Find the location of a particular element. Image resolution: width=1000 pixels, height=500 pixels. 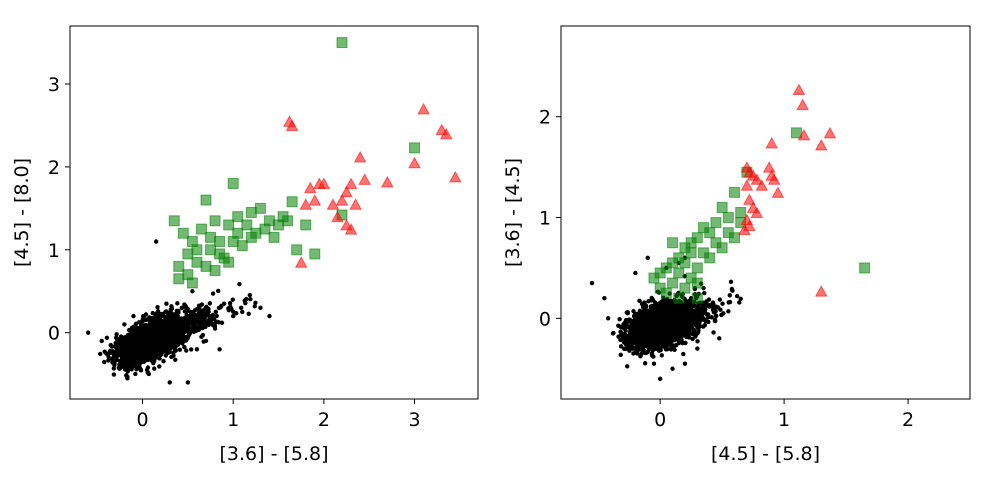

x-tick-label: 3 is located at coordinates (414, 420).